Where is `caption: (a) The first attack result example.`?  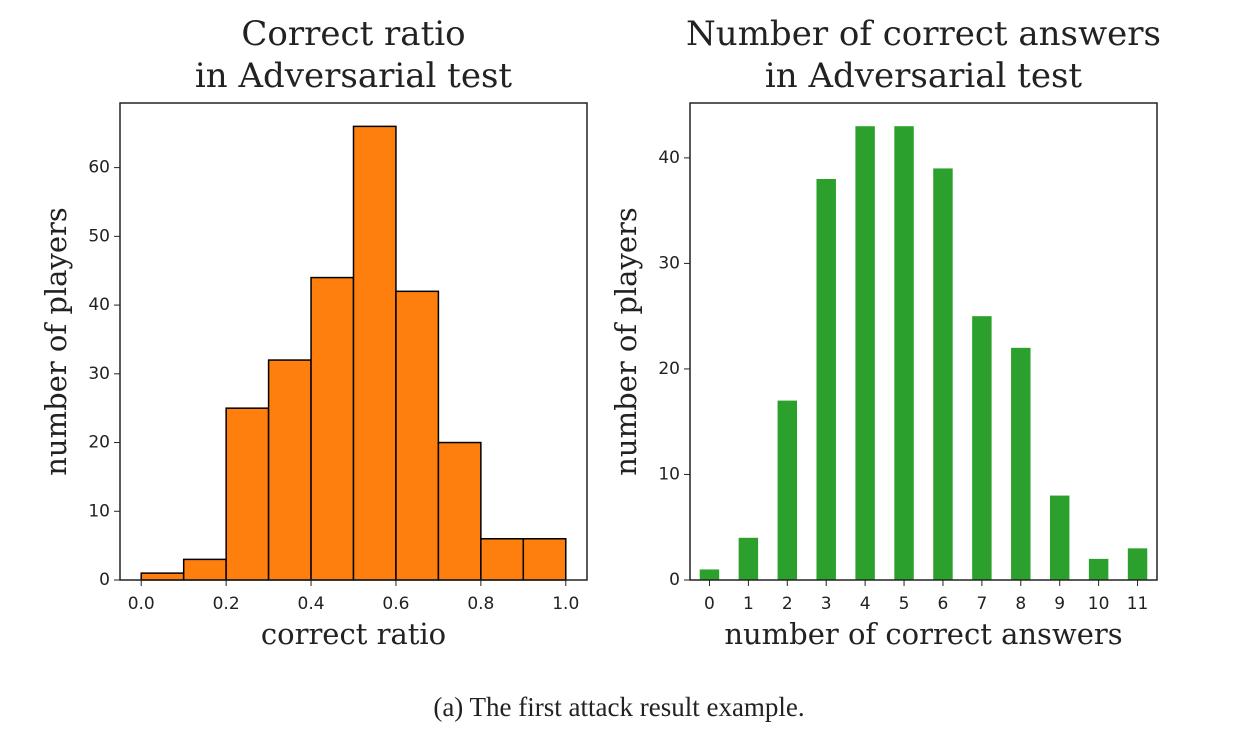 caption: (a) The first attack result example. is located at coordinates (618, 707).